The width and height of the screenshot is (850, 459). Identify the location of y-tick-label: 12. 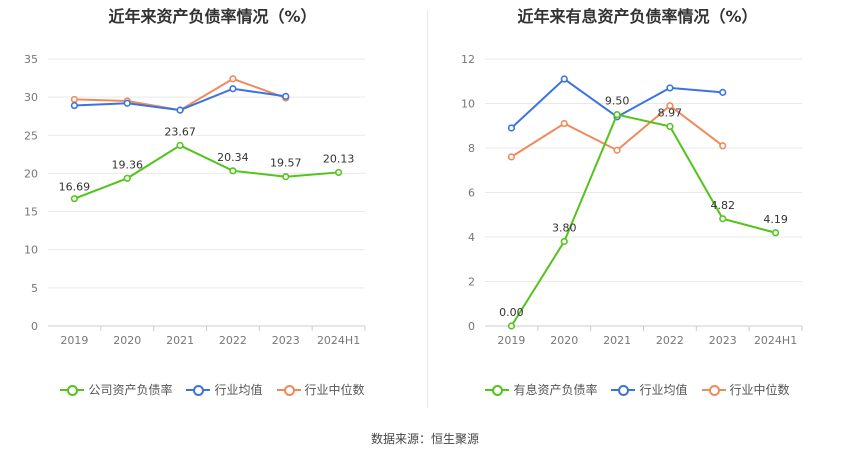
(468, 59).